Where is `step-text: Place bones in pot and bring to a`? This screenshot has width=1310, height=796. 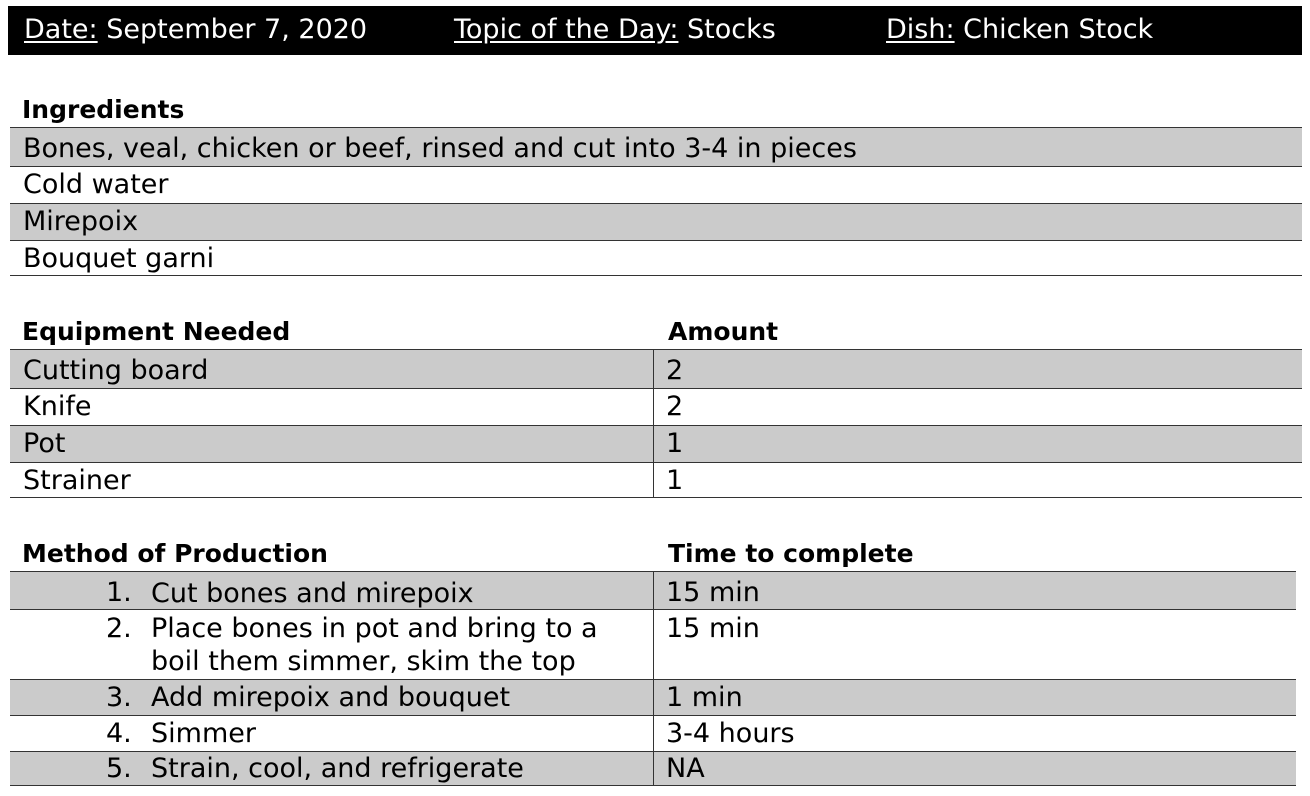 step-text: Place bones in pot and bring to a is located at coordinates (374, 628).